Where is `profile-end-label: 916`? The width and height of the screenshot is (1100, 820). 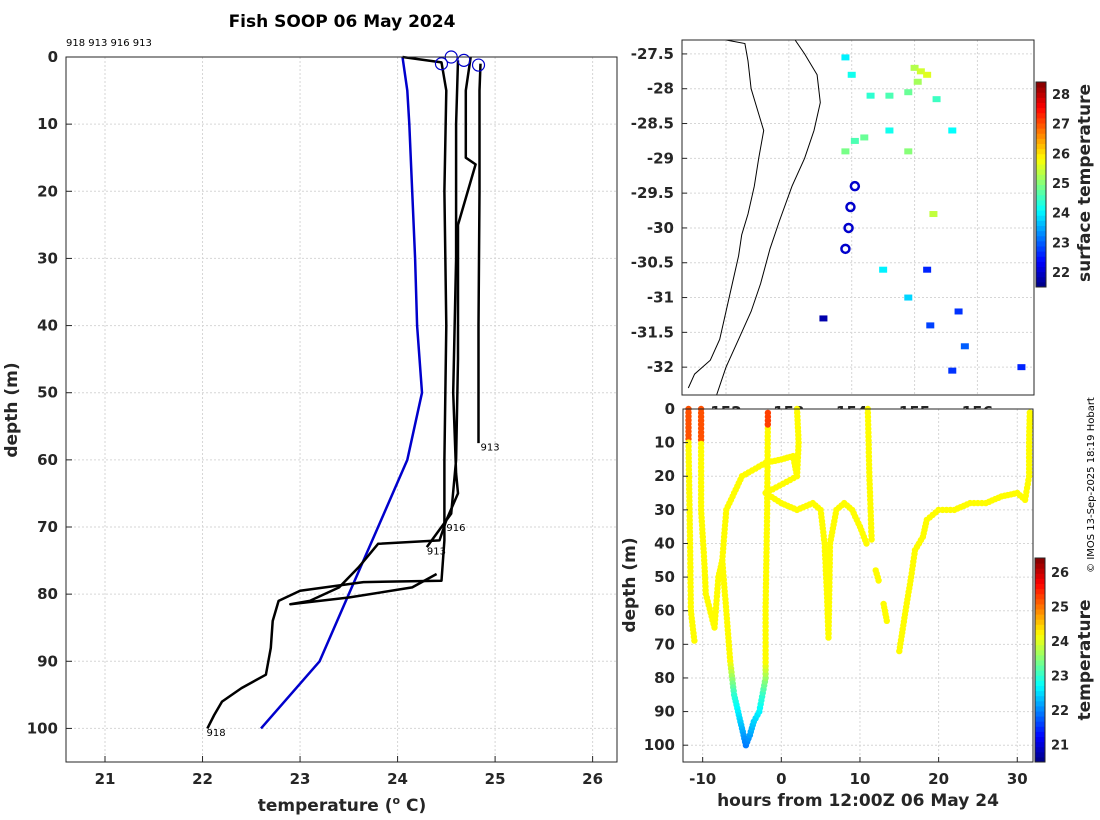
profile-end-label: 916 is located at coordinates (455, 528).